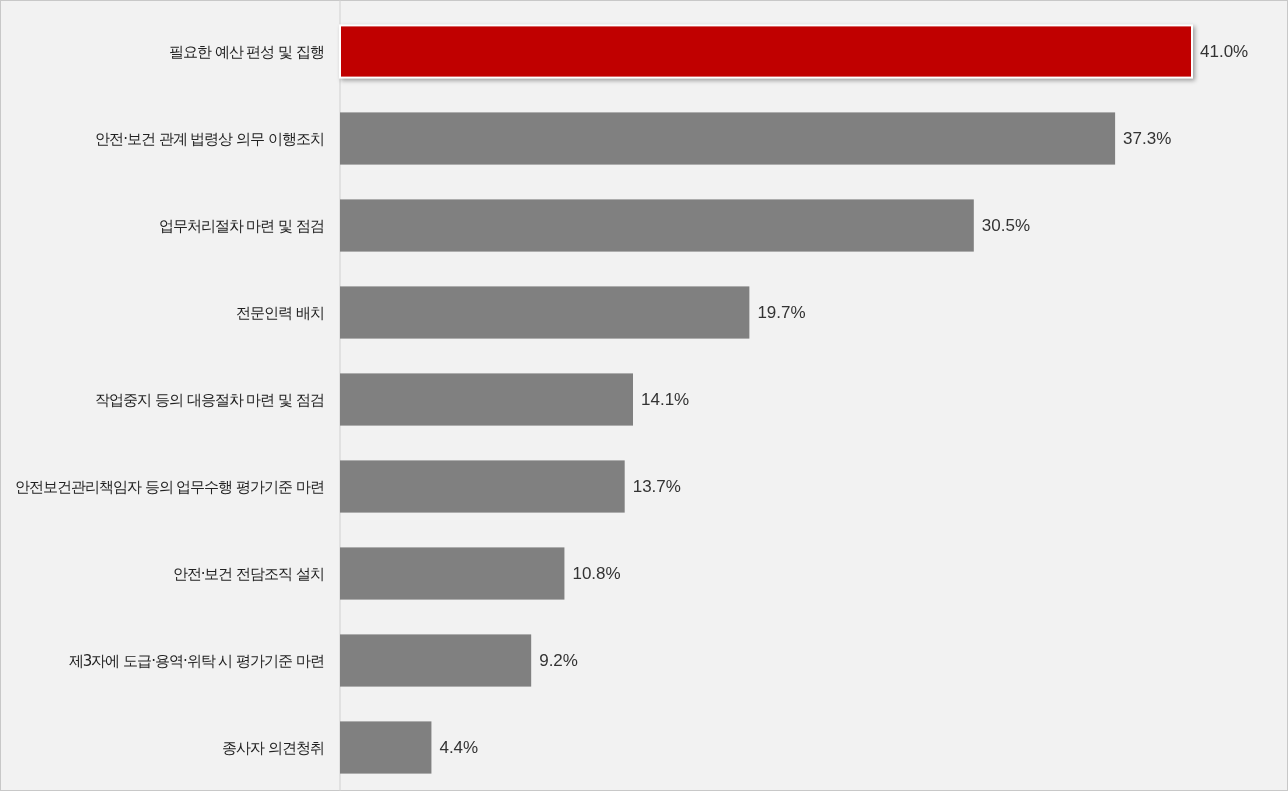 The height and width of the screenshot is (791, 1288). What do you see at coordinates (459, 748) in the screenshot?
I see `data-label: 4.4%` at bounding box center [459, 748].